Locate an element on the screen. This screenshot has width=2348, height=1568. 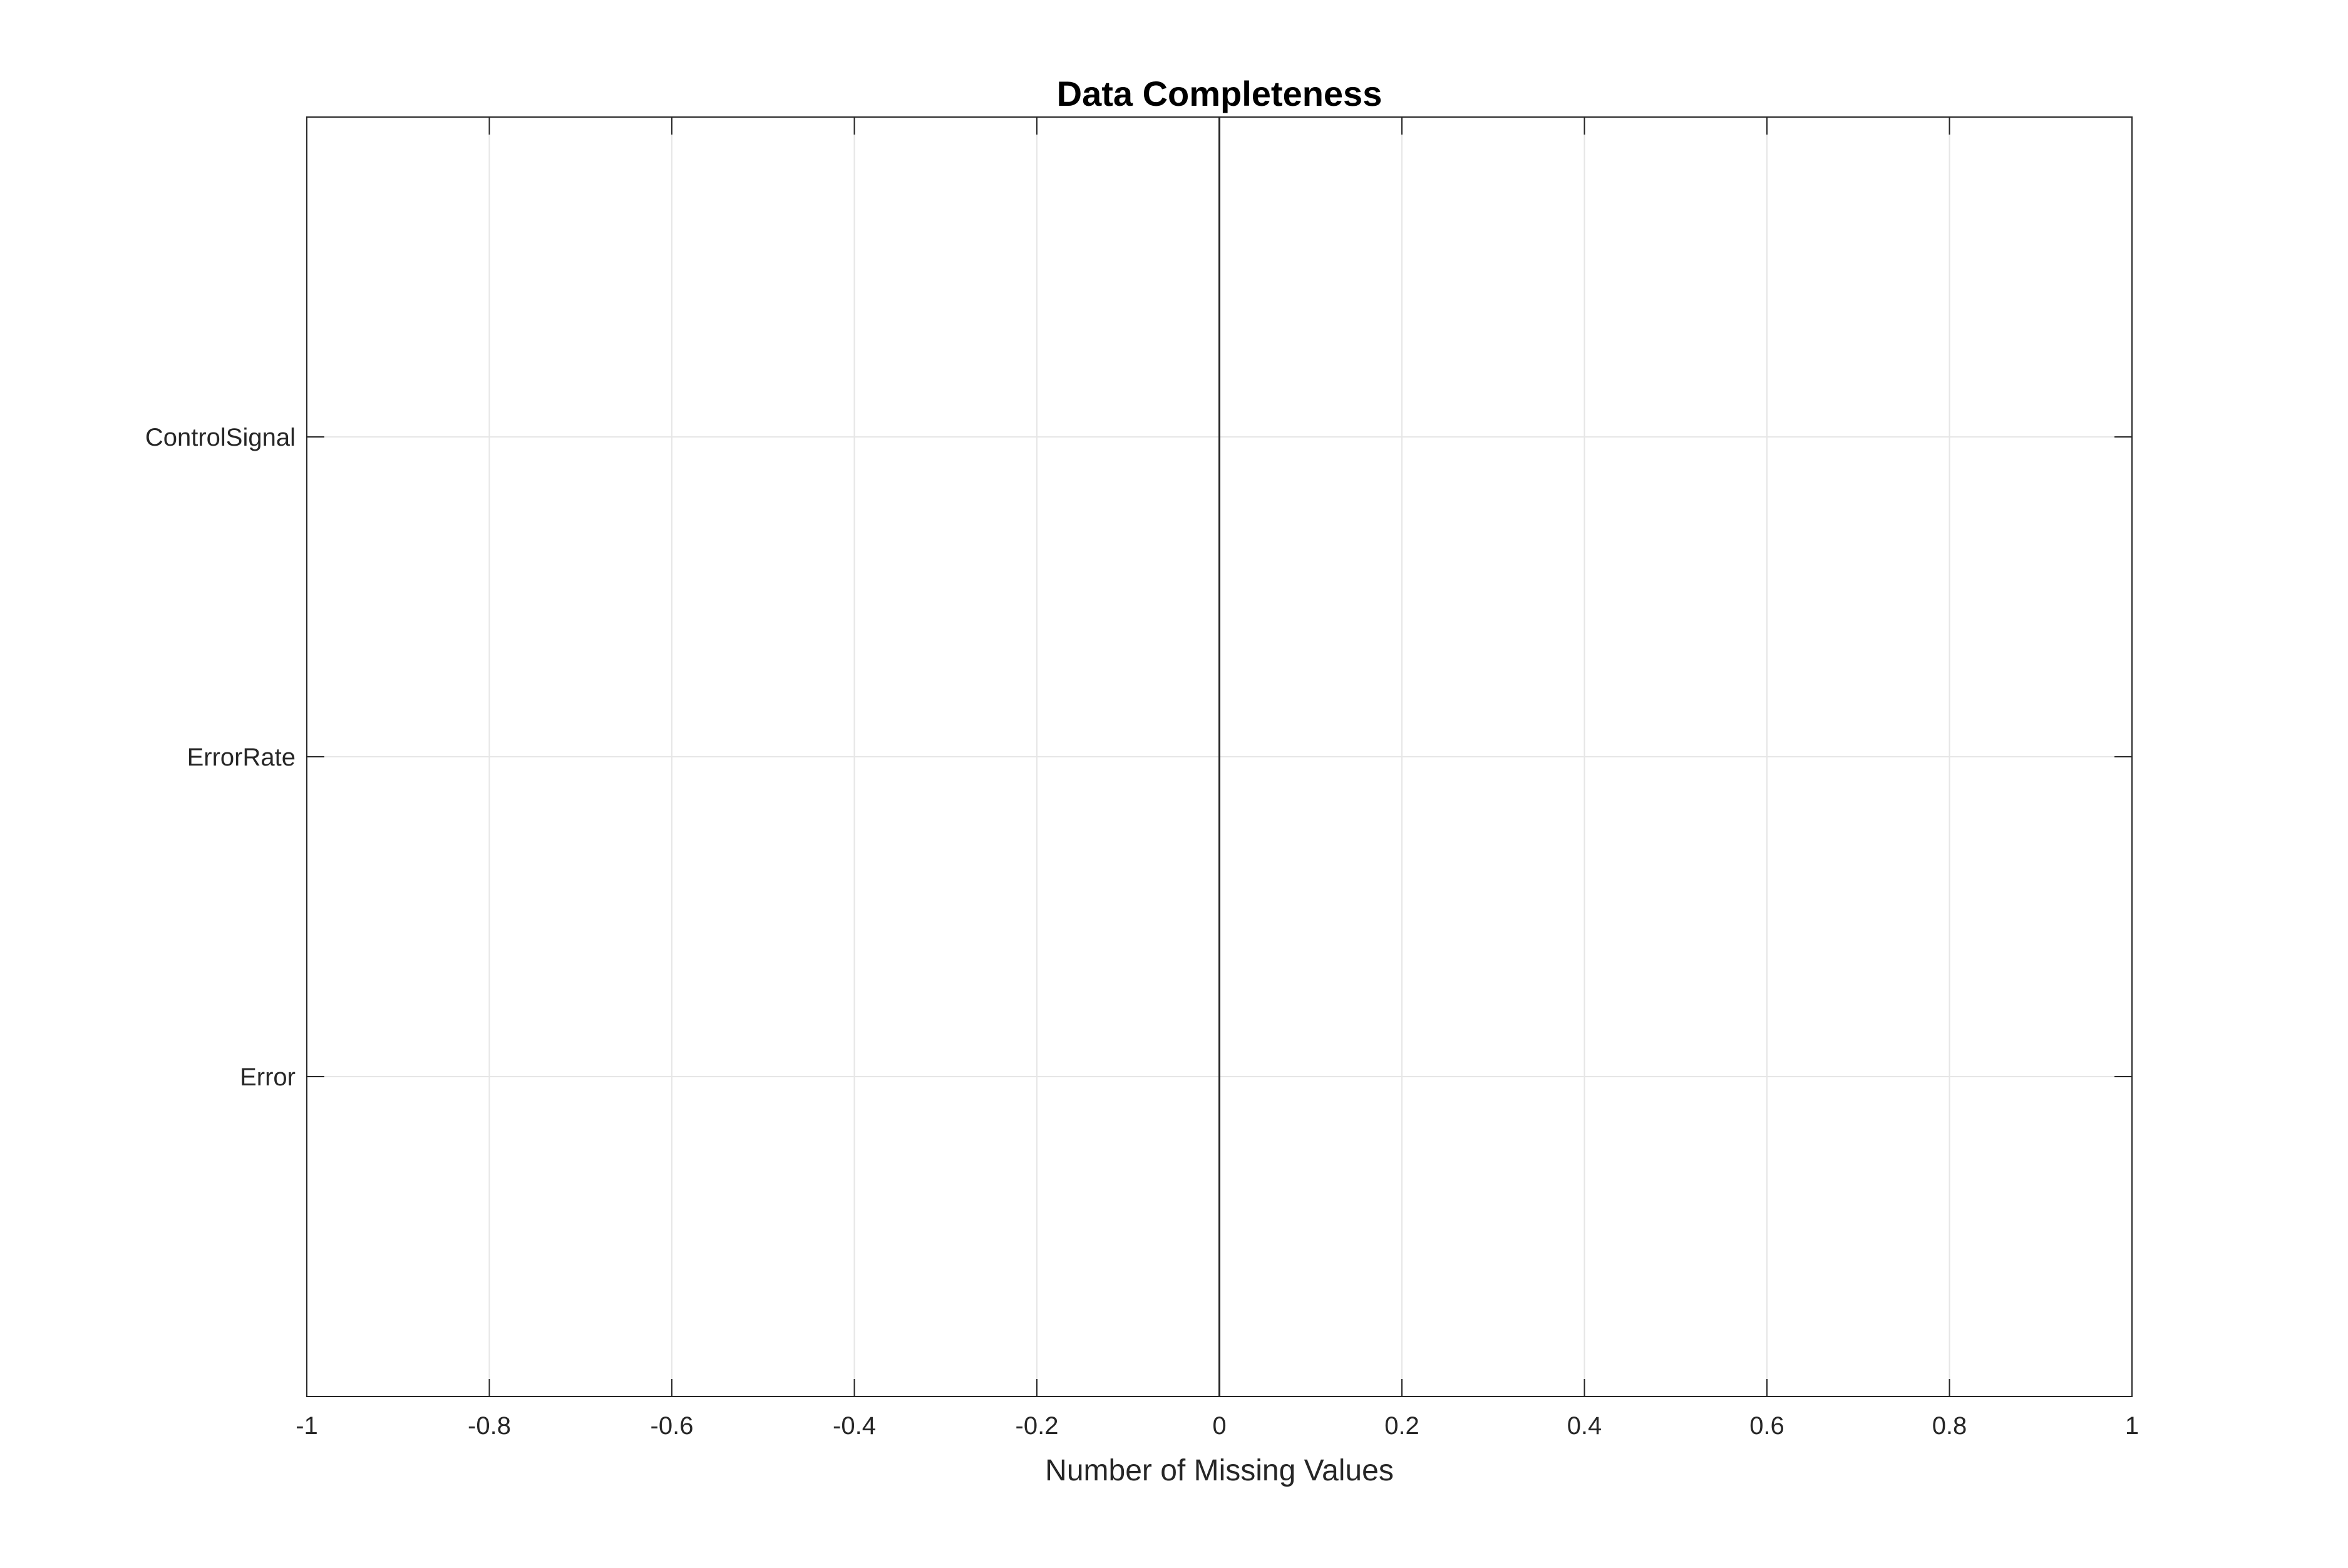
chart-title: Data Completeness is located at coordinates (1220, 93).